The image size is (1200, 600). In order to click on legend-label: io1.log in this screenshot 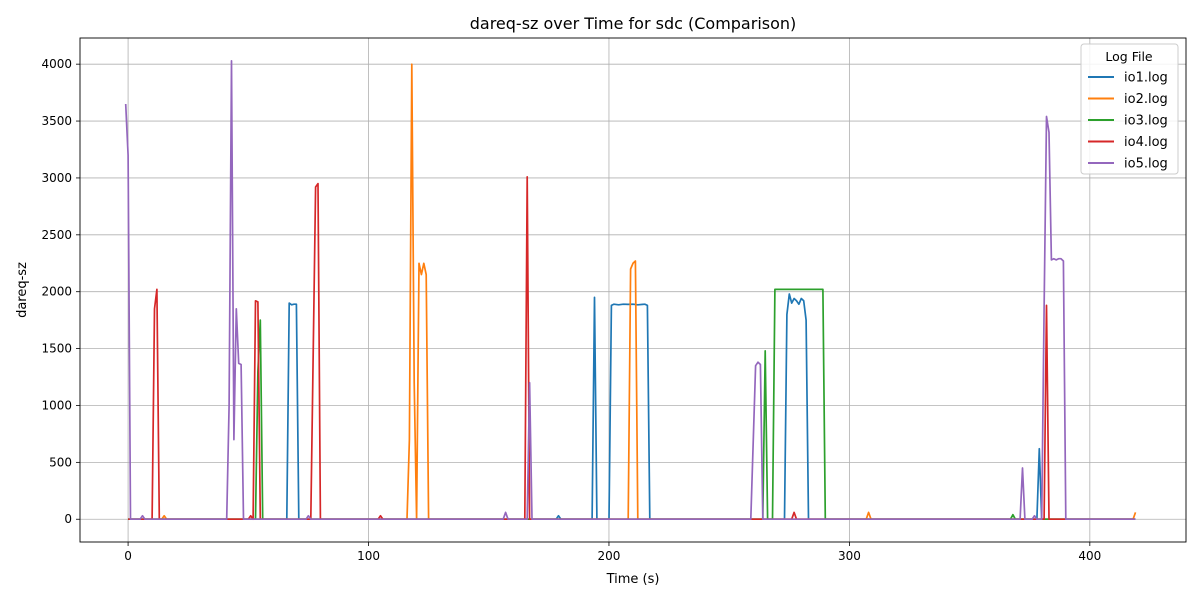, I will do `click(1146, 78)`.